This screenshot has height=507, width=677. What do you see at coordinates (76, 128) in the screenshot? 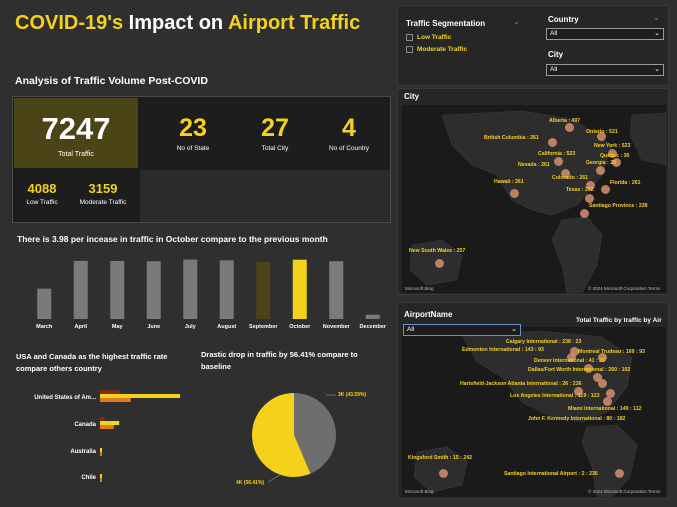
I see `kpi-total-traffic-value: 7247` at bounding box center [76, 128].